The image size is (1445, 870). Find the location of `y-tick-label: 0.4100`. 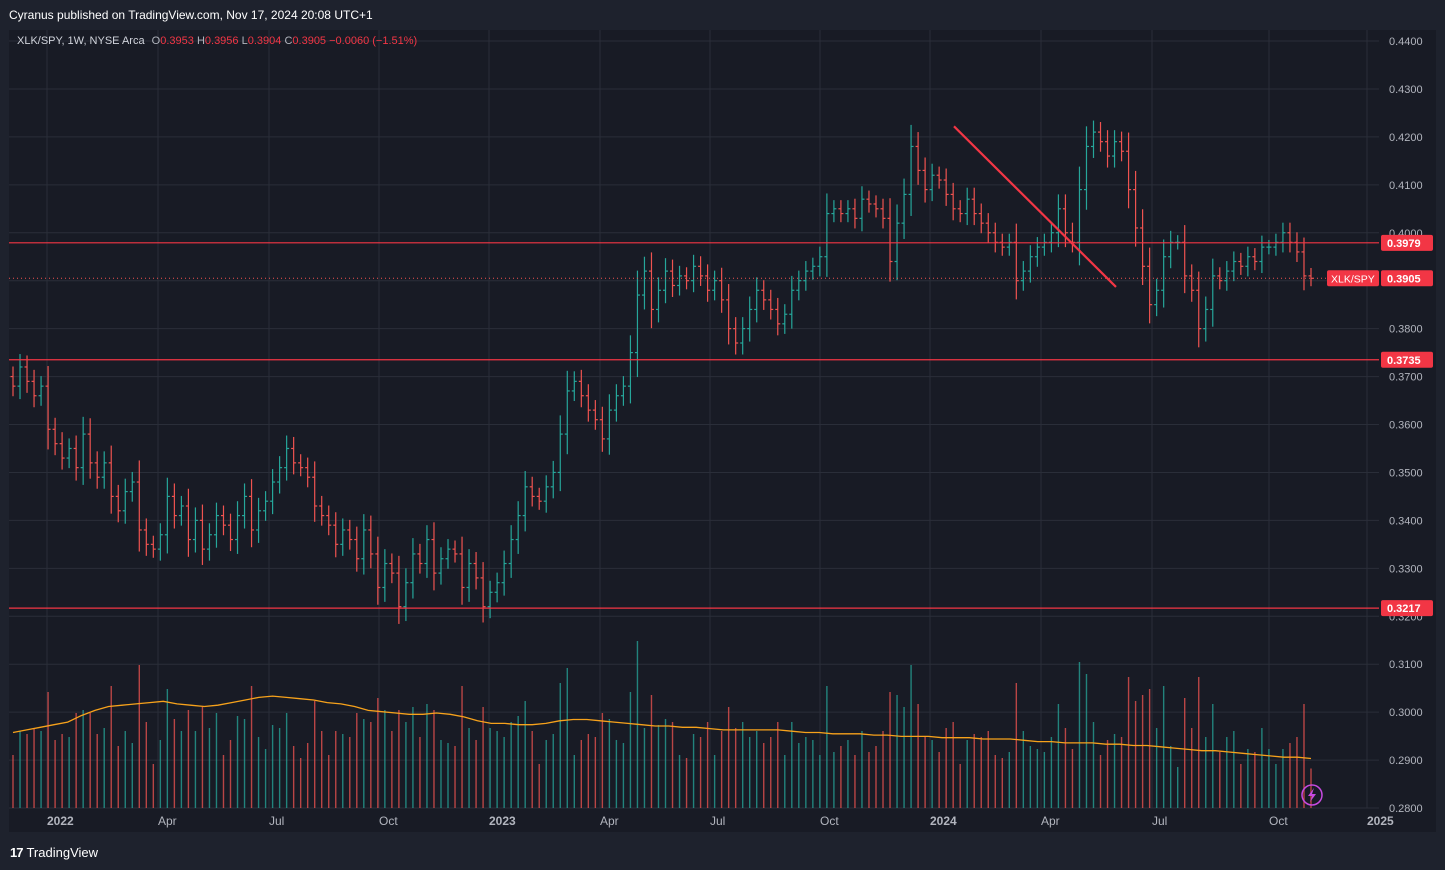

y-tick-label: 0.4100 is located at coordinates (1406, 186).